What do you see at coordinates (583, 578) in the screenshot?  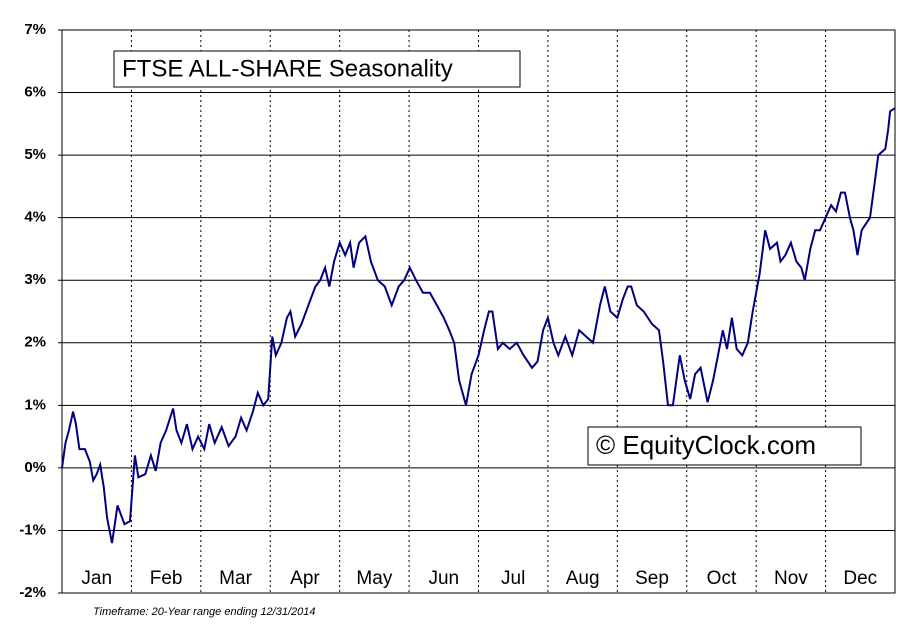 I see `x-tick-label: Aug` at bounding box center [583, 578].